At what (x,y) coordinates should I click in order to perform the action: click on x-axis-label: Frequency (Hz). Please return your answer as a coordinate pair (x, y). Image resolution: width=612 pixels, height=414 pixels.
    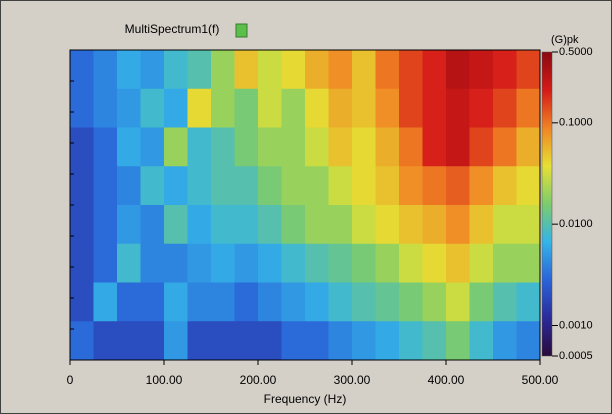
    Looking at the image, I should click on (305, 399).